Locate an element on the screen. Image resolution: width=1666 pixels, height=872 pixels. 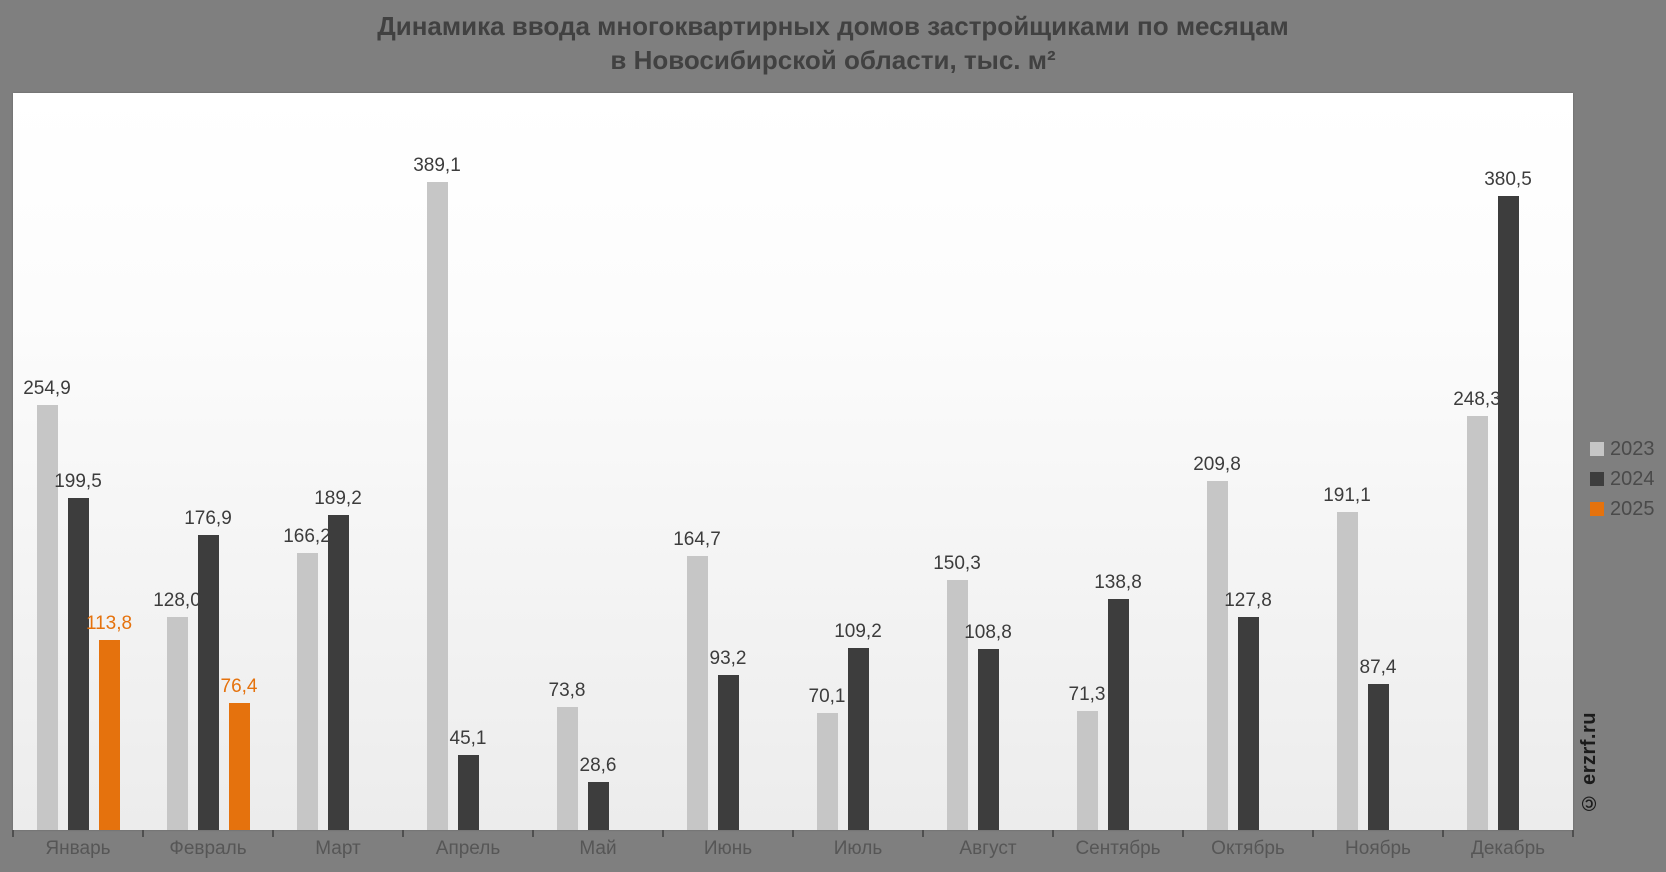
bar-group-12: 248,3 380,5 is located at coordinates (1508, 461).